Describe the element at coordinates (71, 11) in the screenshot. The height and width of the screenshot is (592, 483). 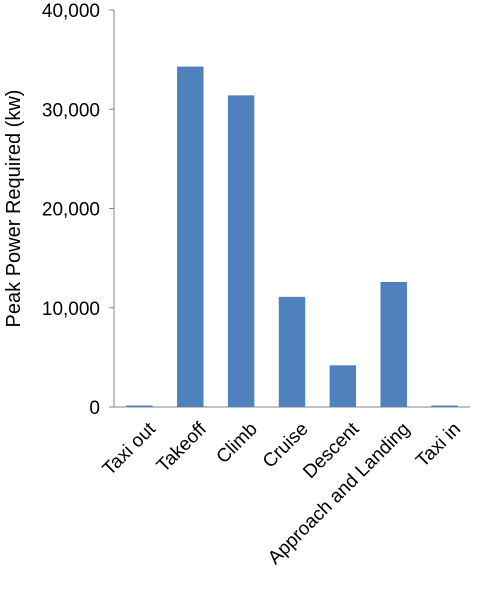
I see `y-tick-label: 40,000` at that location.